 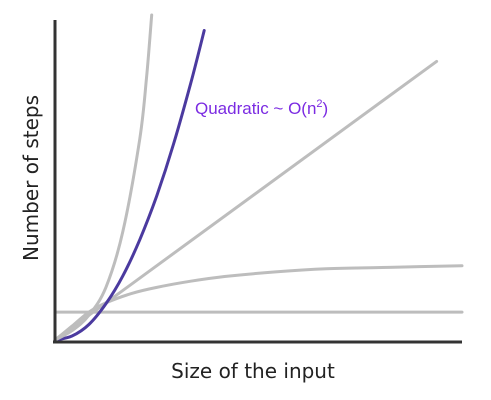 I want to click on annotation-superscript: 2, so click(x=319, y=104).